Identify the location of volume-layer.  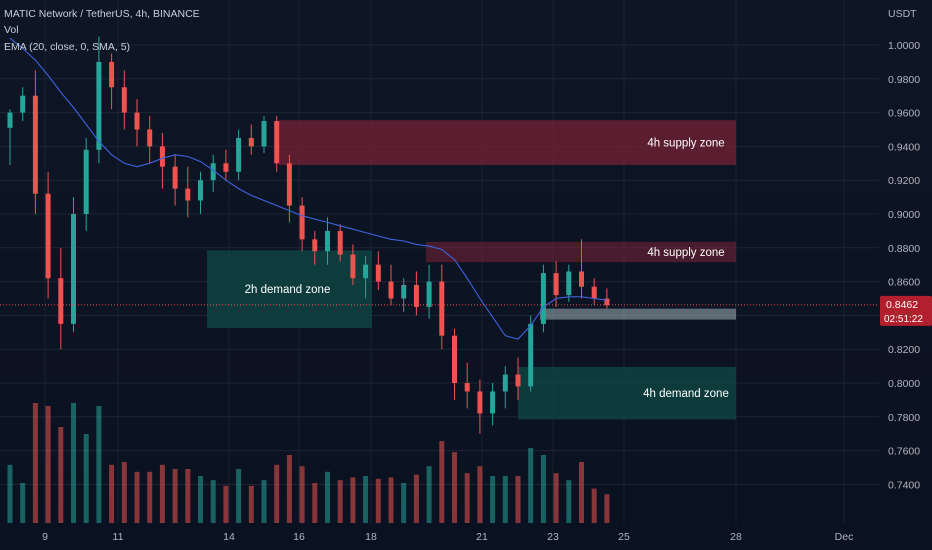
(308, 463).